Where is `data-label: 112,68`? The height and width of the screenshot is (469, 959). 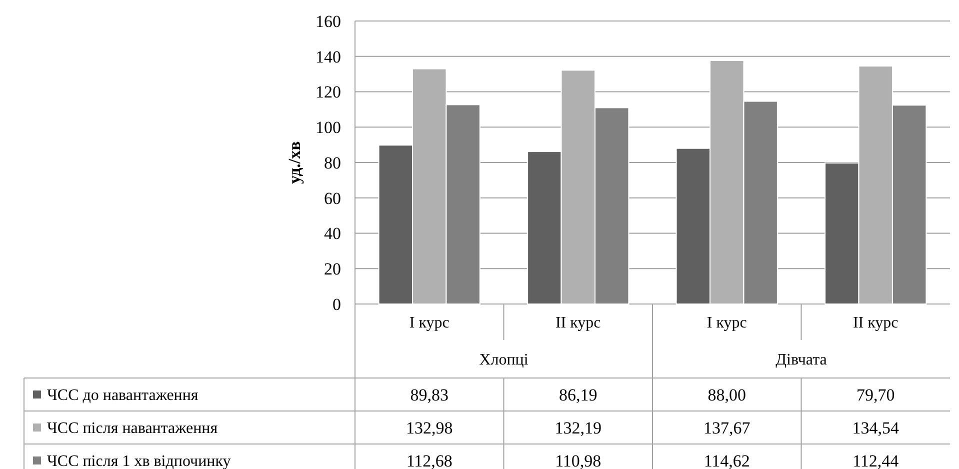 data-label: 112,68 is located at coordinates (429, 460).